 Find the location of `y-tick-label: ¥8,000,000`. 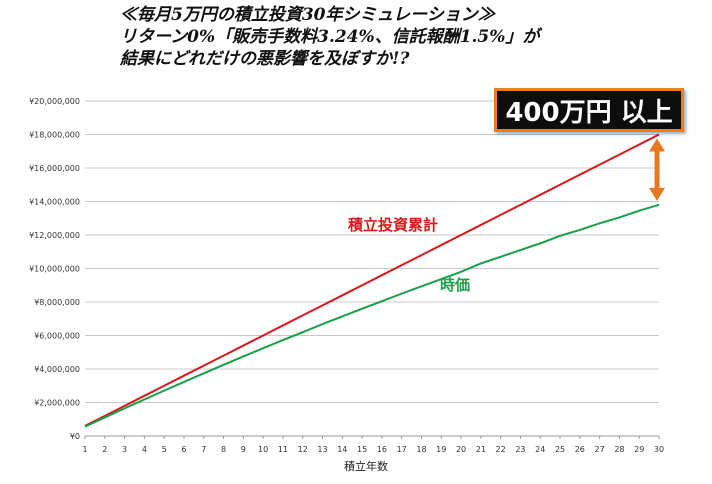

y-tick-label: ¥8,000,000 is located at coordinates (57, 302).